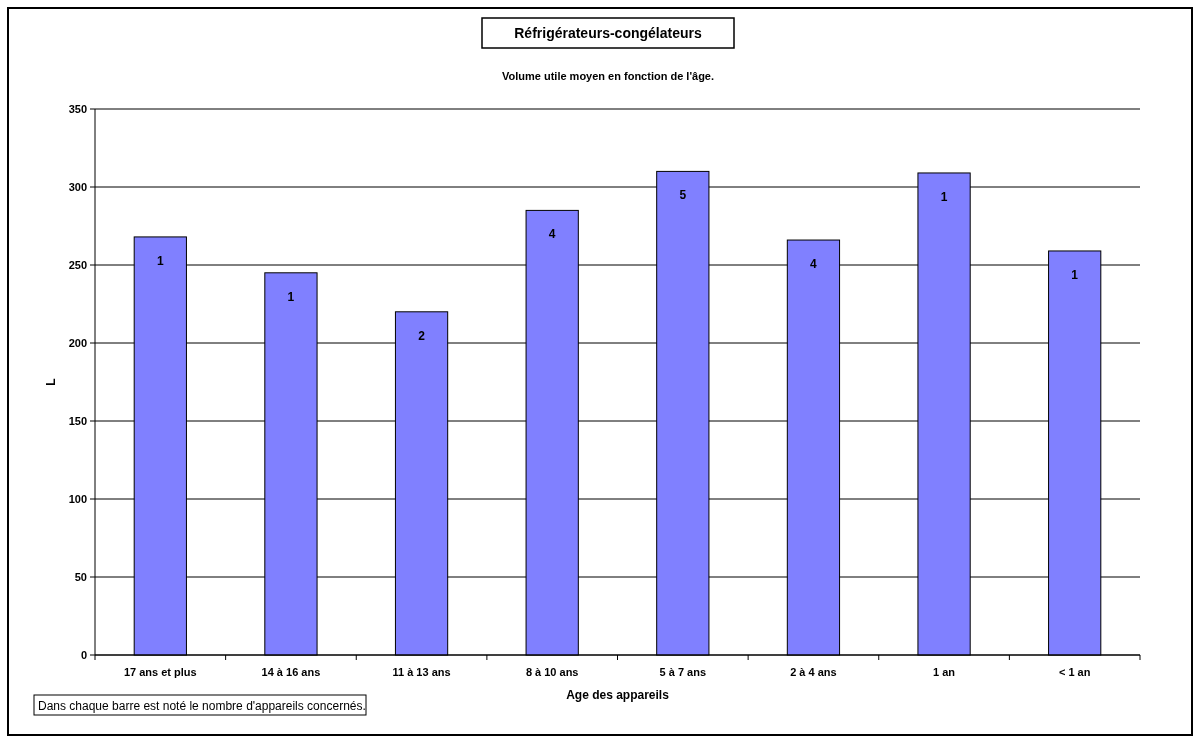 The width and height of the screenshot is (1200, 743). What do you see at coordinates (77, 187) in the screenshot?
I see `y-tick-label: 300` at bounding box center [77, 187].